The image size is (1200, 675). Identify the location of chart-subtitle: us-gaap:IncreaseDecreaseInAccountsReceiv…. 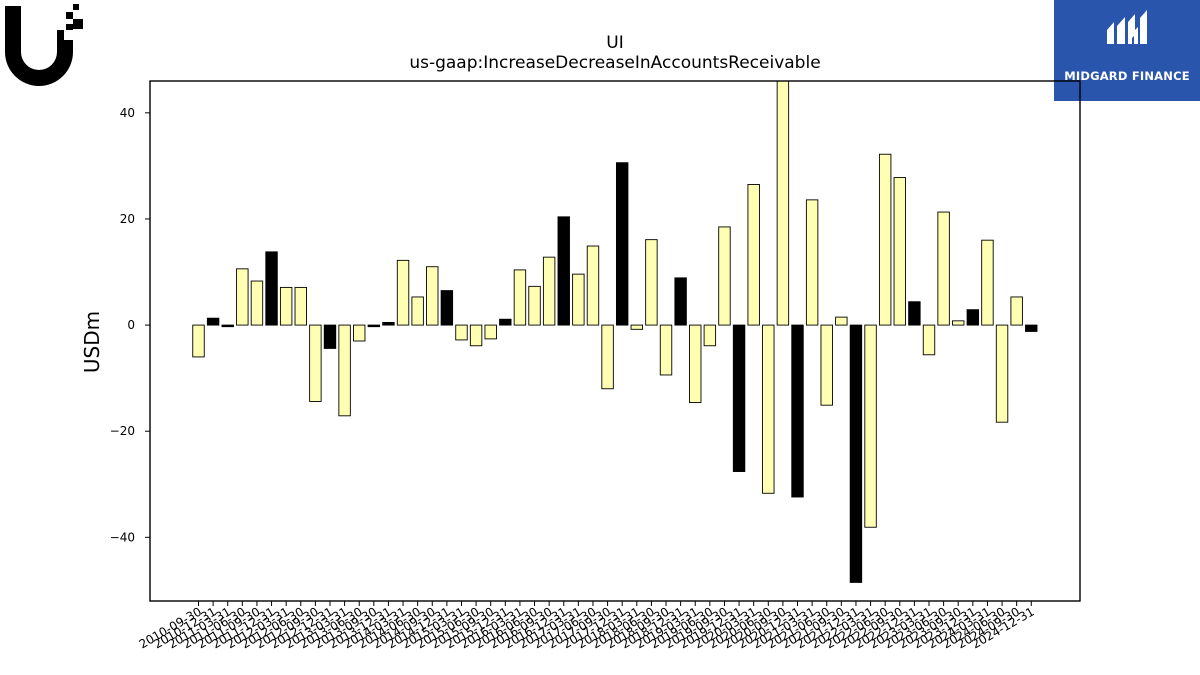
(614, 63).